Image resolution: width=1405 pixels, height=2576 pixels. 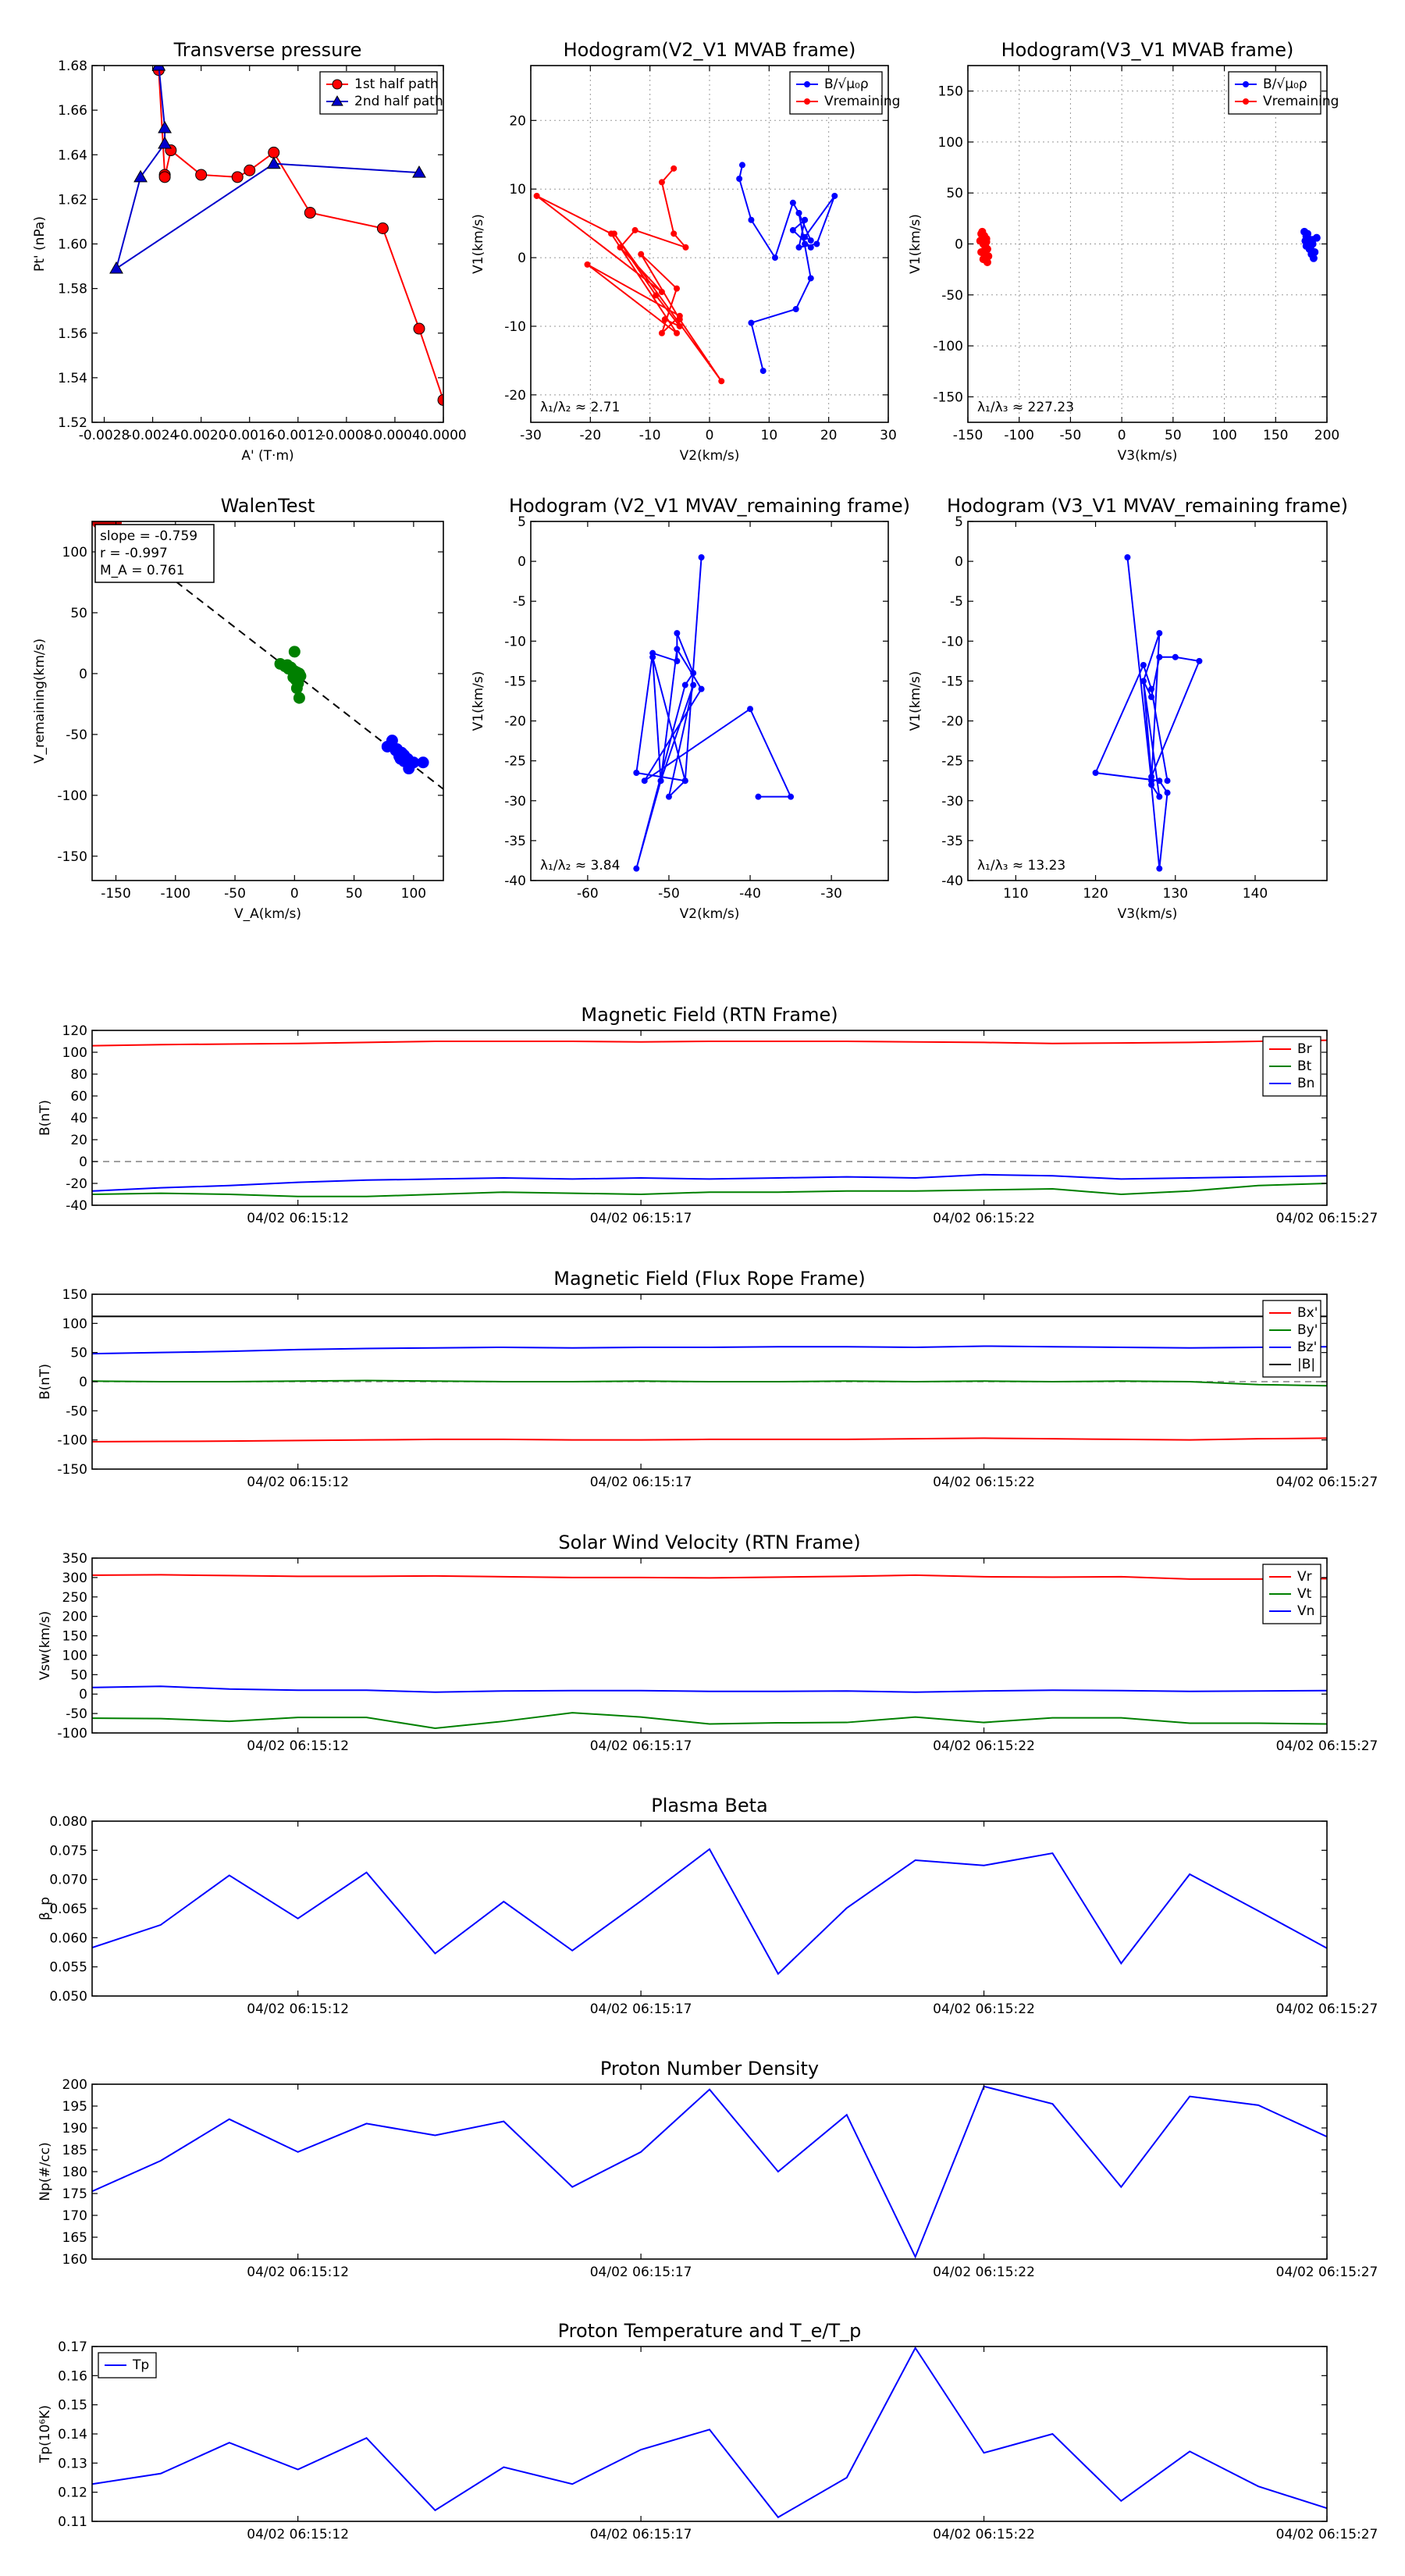 I want to click on x-tick-label: 100, so click(x=413, y=894).